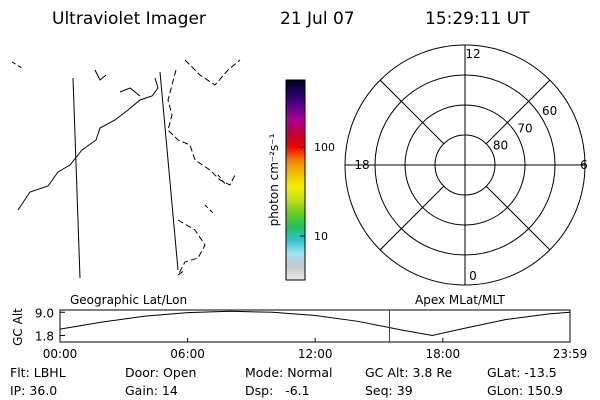 Image resolution: width=600 pixels, height=400 pixels. What do you see at coordinates (315, 354) in the screenshot?
I see `x-tick-label: 12:00` at bounding box center [315, 354].